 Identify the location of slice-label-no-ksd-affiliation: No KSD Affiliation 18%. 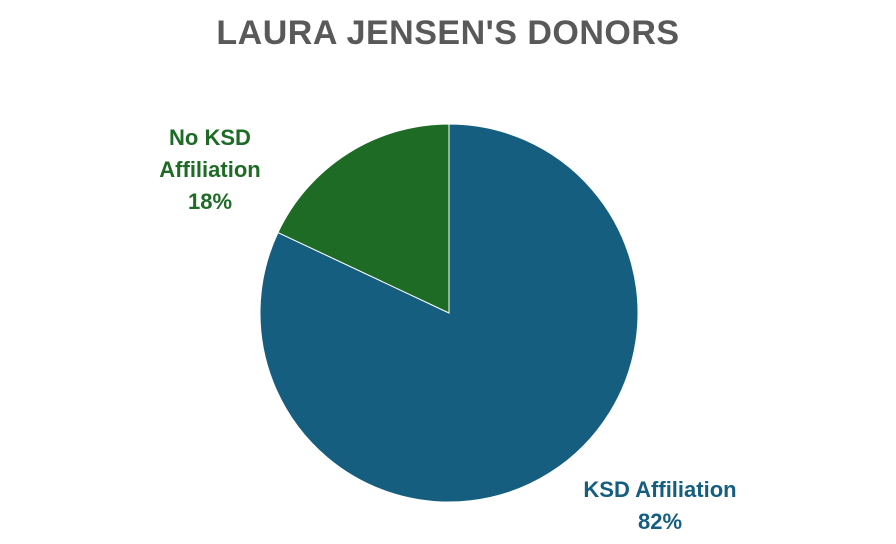
(210, 170).